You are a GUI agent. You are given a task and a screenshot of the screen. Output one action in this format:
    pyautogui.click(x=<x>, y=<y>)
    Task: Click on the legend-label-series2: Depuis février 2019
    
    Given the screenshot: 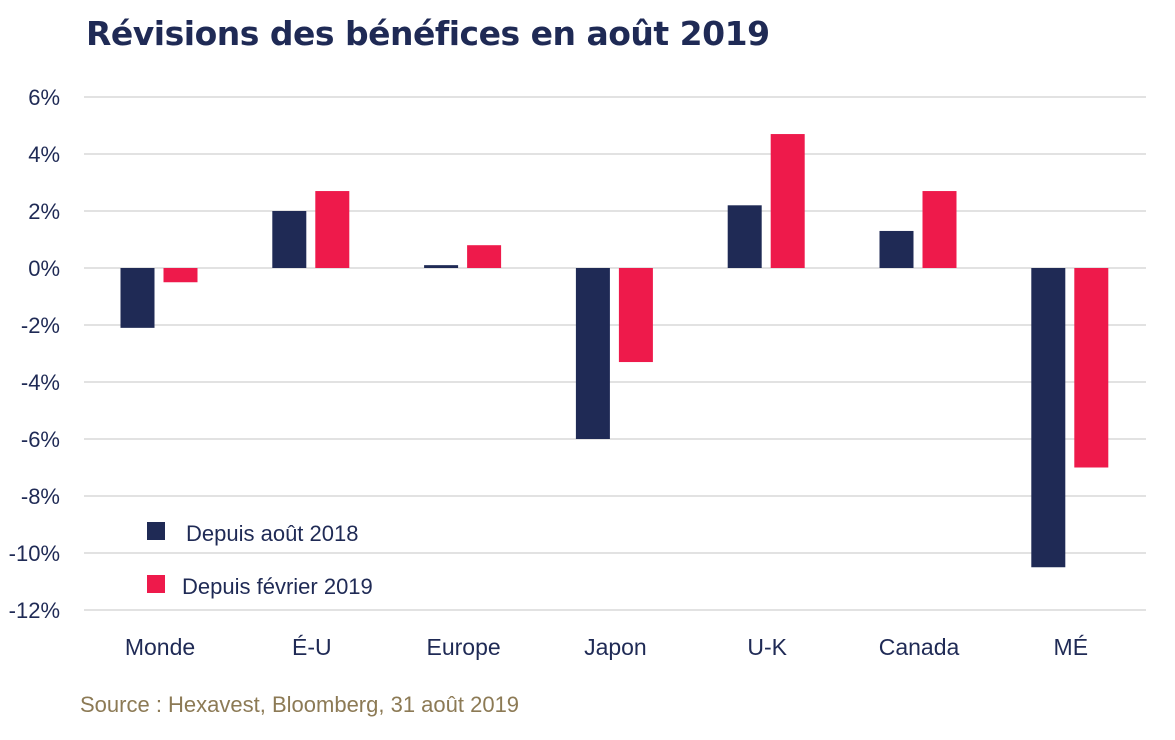 What is the action you would take?
    pyautogui.click(x=277, y=586)
    